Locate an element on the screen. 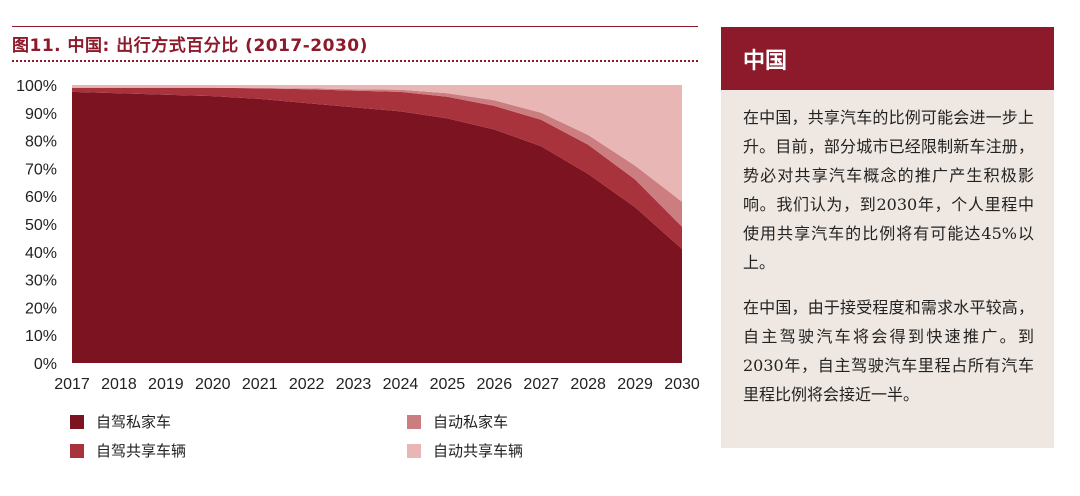 Image resolution: width=1080 pixels, height=496 pixels. area-shared-auto is located at coordinates (377, 143).